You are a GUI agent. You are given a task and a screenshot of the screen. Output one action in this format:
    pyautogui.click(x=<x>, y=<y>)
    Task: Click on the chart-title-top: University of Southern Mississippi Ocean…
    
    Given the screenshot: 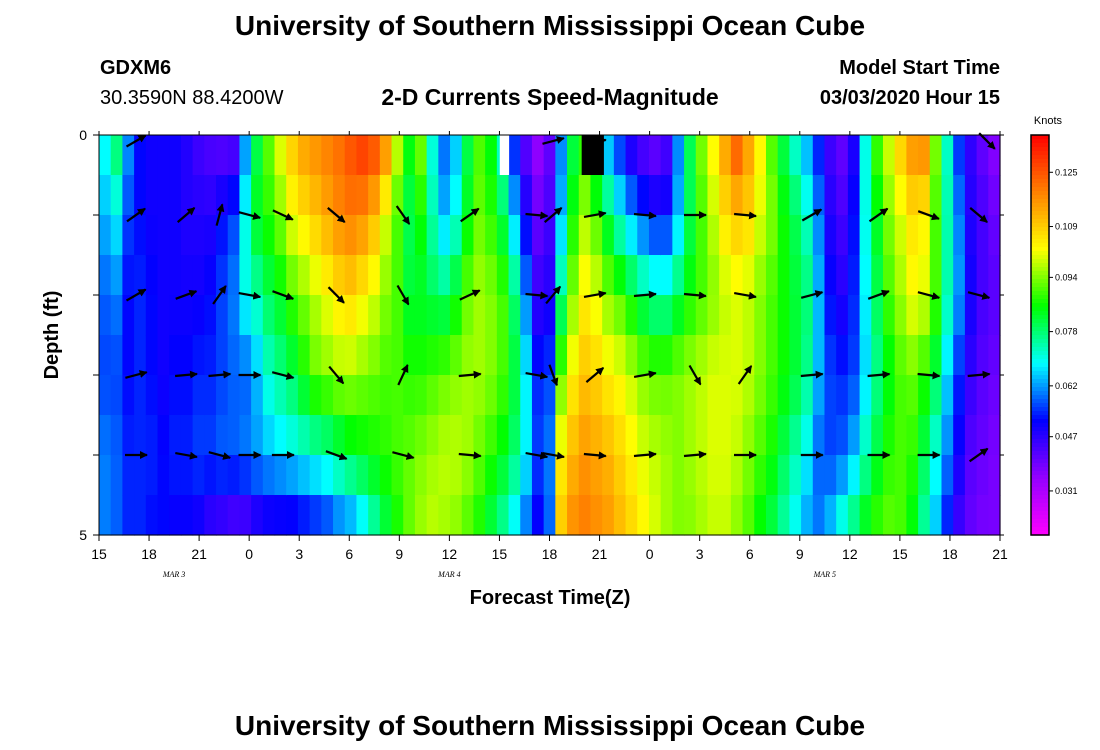 What is the action you would take?
    pyautogui.click(x=550, y=25)
    